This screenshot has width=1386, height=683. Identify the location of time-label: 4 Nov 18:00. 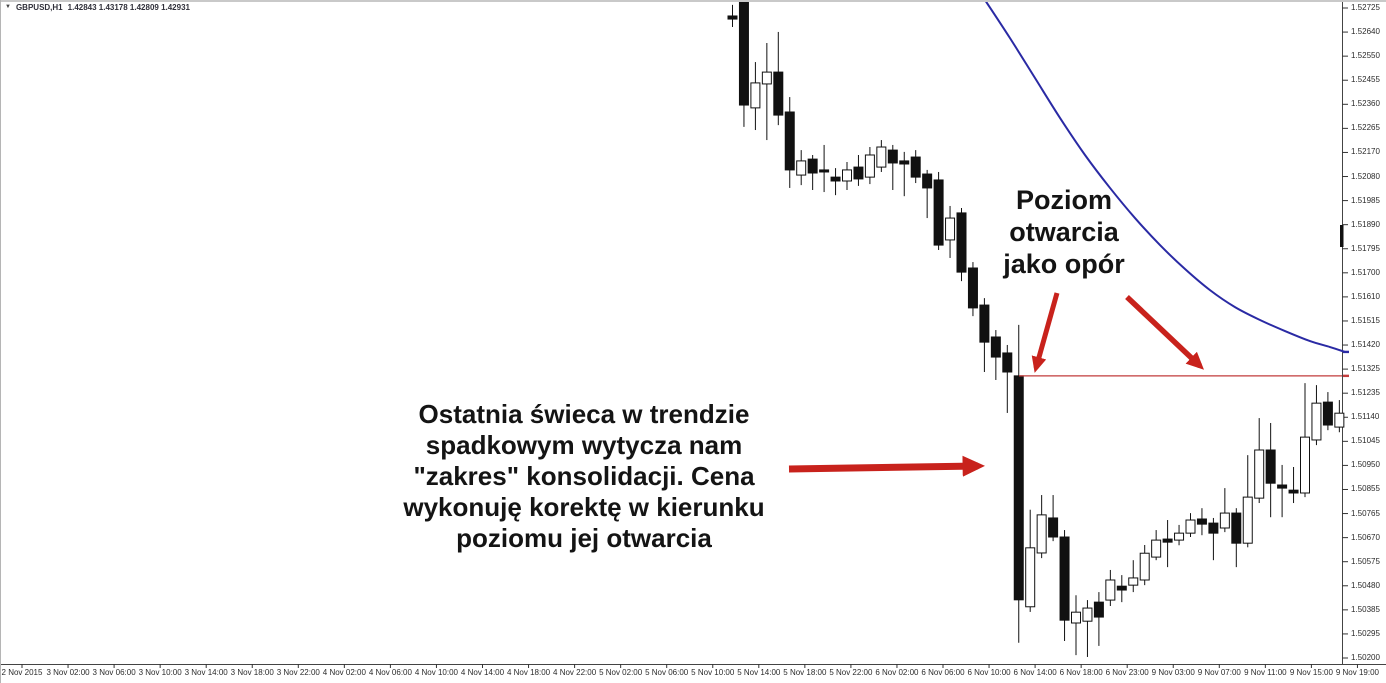
(528, 672).